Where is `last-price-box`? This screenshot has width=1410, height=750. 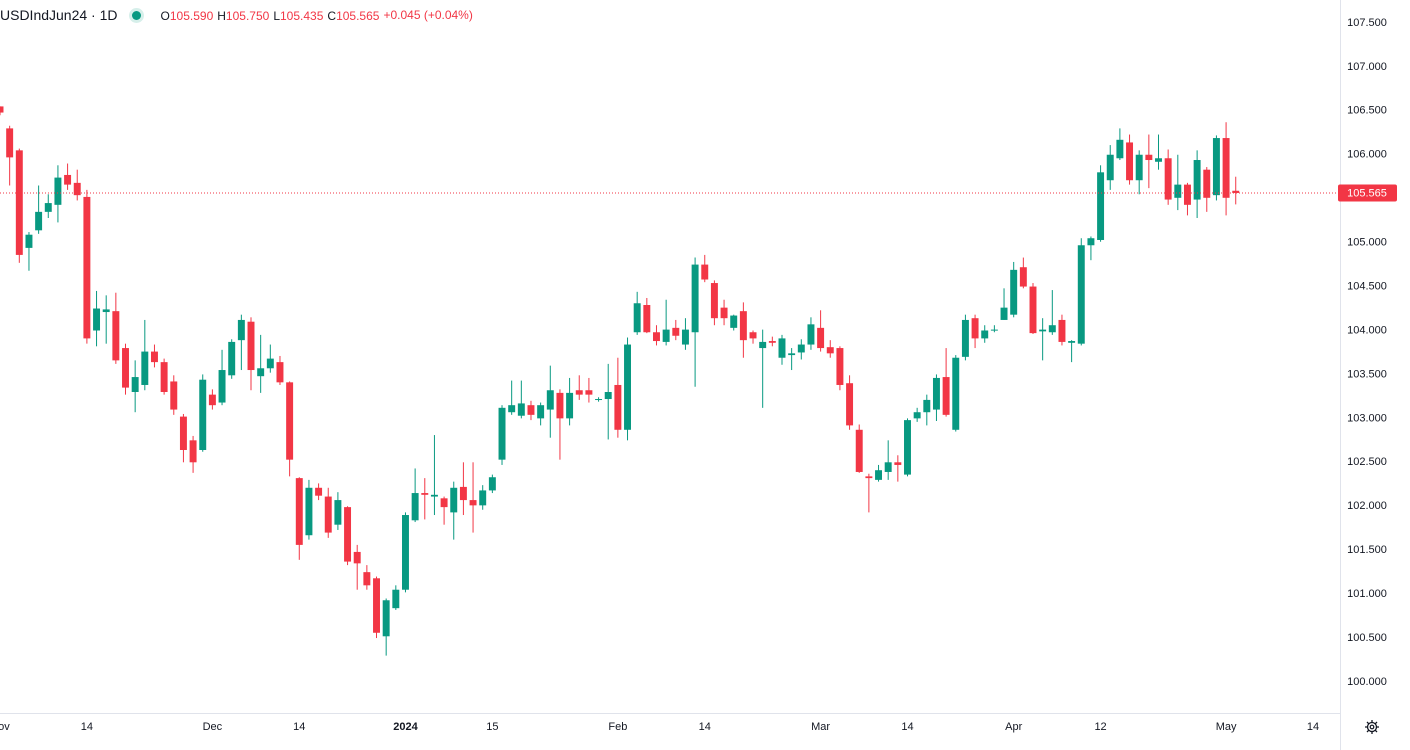 last-price-box is located at coordinates (1367, 193).